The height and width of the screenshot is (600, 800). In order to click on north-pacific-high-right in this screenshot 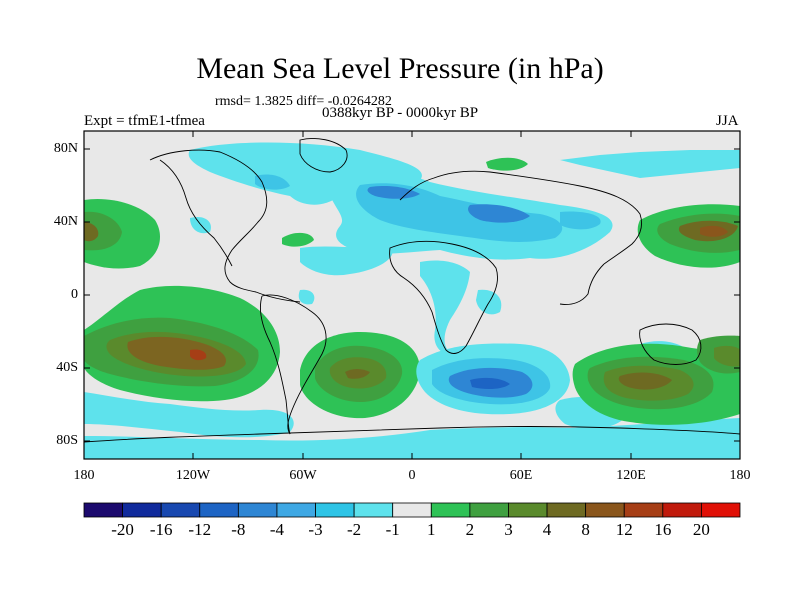, I will do `click(688, 236)`.